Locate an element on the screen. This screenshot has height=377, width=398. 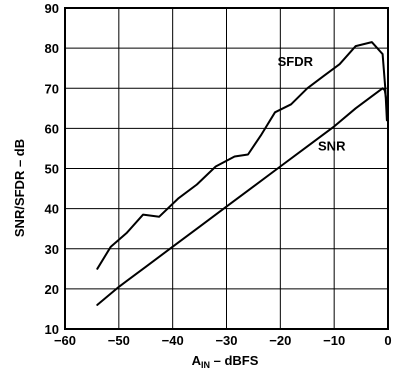
y-tick-label: 90 is located at coordinates (52, 8).